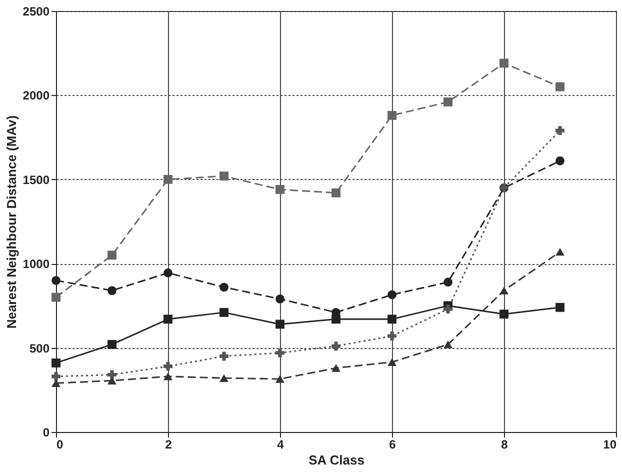  What do you see at coordinates (36, 95) in the screenshot?
I see `y-tick-label: 2000` at bounding box center [36, 95].